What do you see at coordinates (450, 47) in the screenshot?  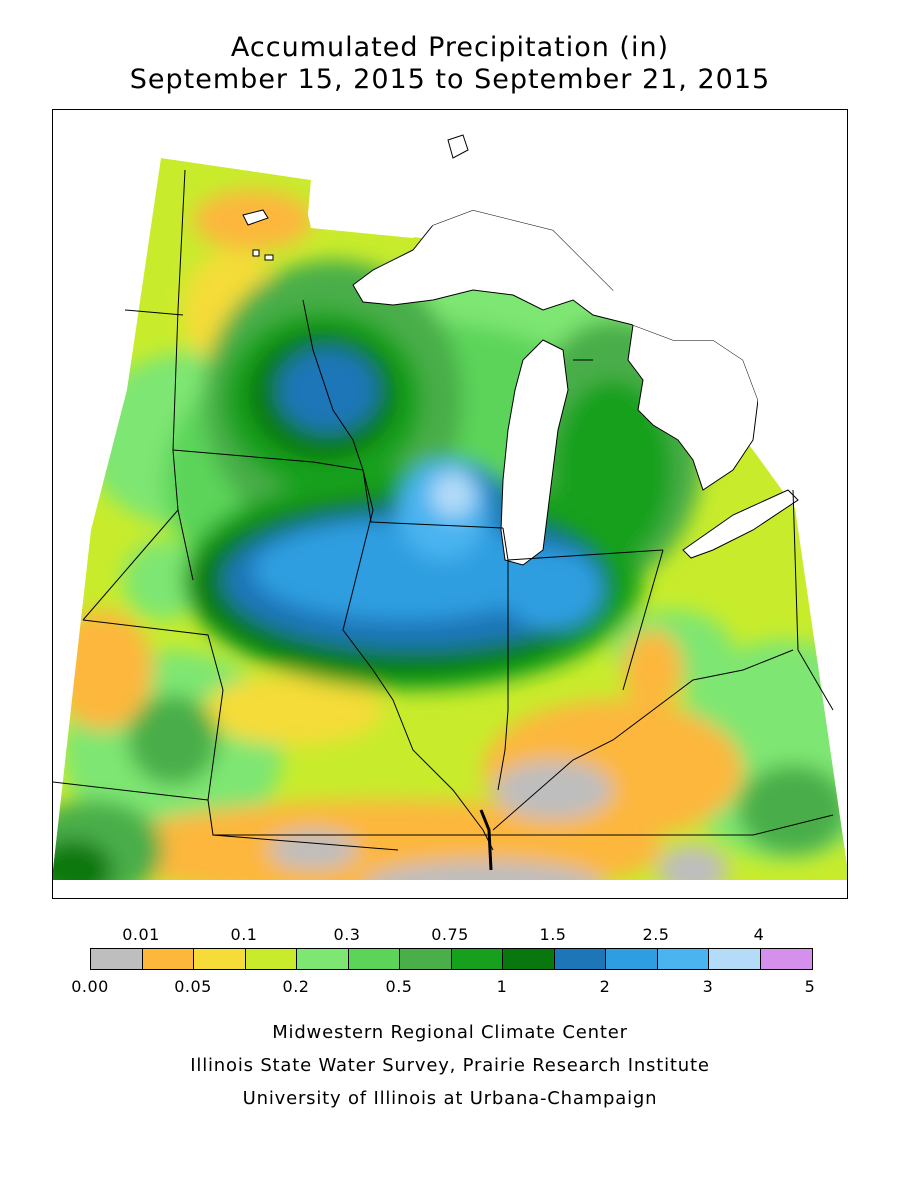 I see `map-title: Accumulated Precipitation (in)` at bounding box center [450, 47].